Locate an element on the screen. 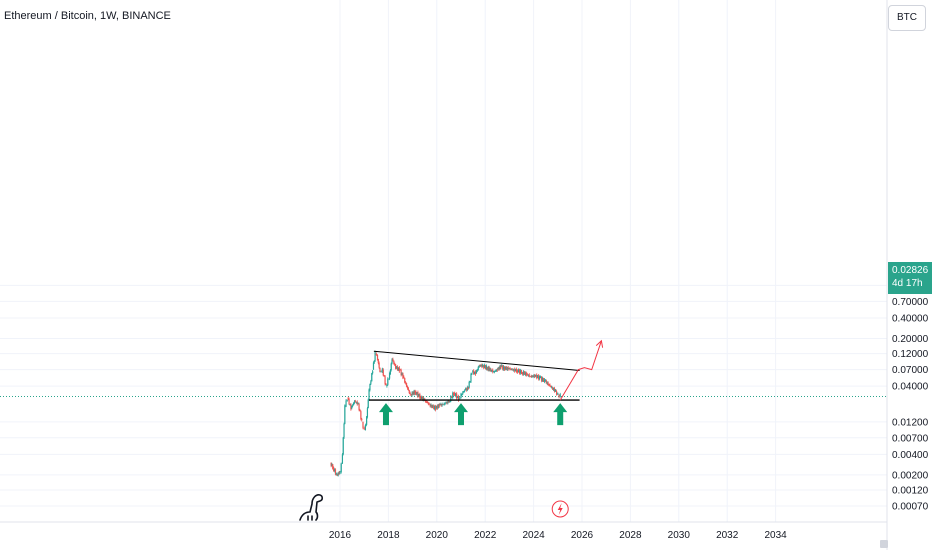 This screenshot has height=555, width=932. current-price-badge: 0.02826 4d 17h is located at coordinates (910, 278).